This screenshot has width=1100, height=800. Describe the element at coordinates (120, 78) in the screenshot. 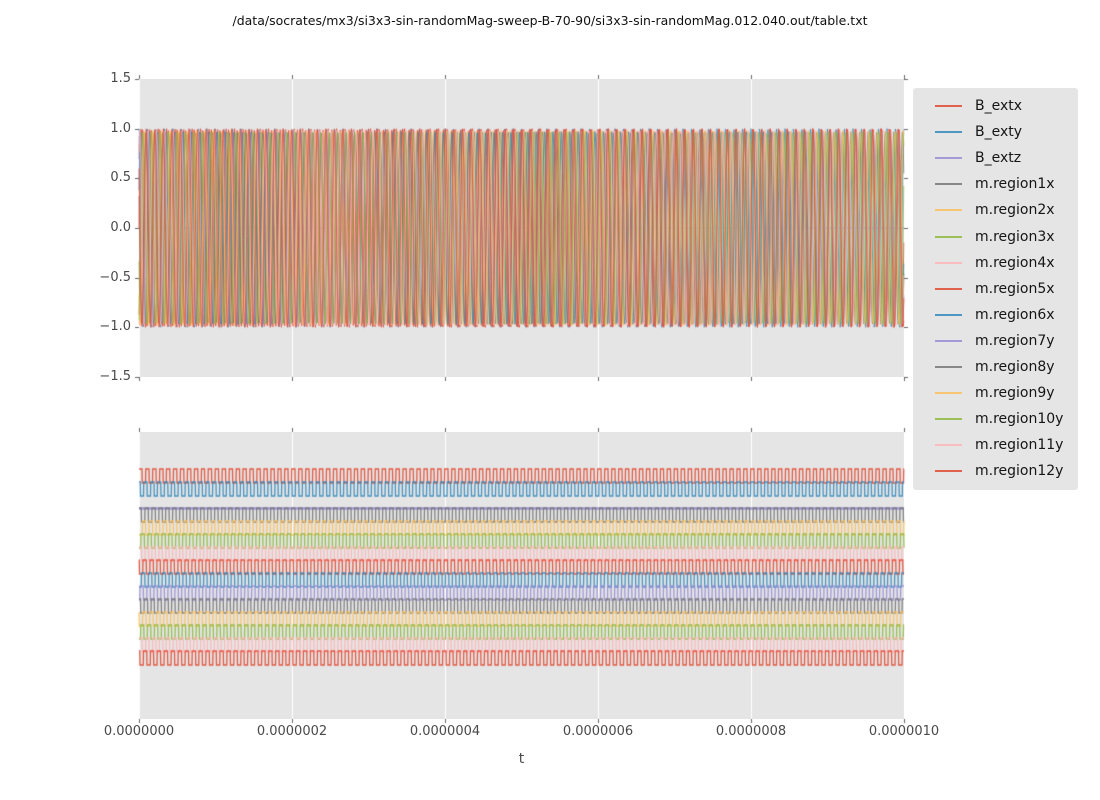

I see `y-tick-label: 1.5` at that location.